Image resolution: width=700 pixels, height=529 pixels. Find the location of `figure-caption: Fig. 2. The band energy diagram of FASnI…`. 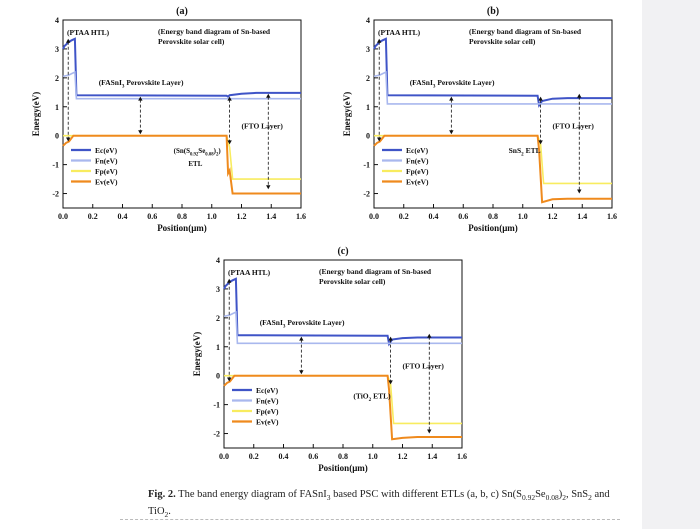

figure-caption: Fig. 2. The band energy diagram of FASnI… is located at coordinates (383, 505).